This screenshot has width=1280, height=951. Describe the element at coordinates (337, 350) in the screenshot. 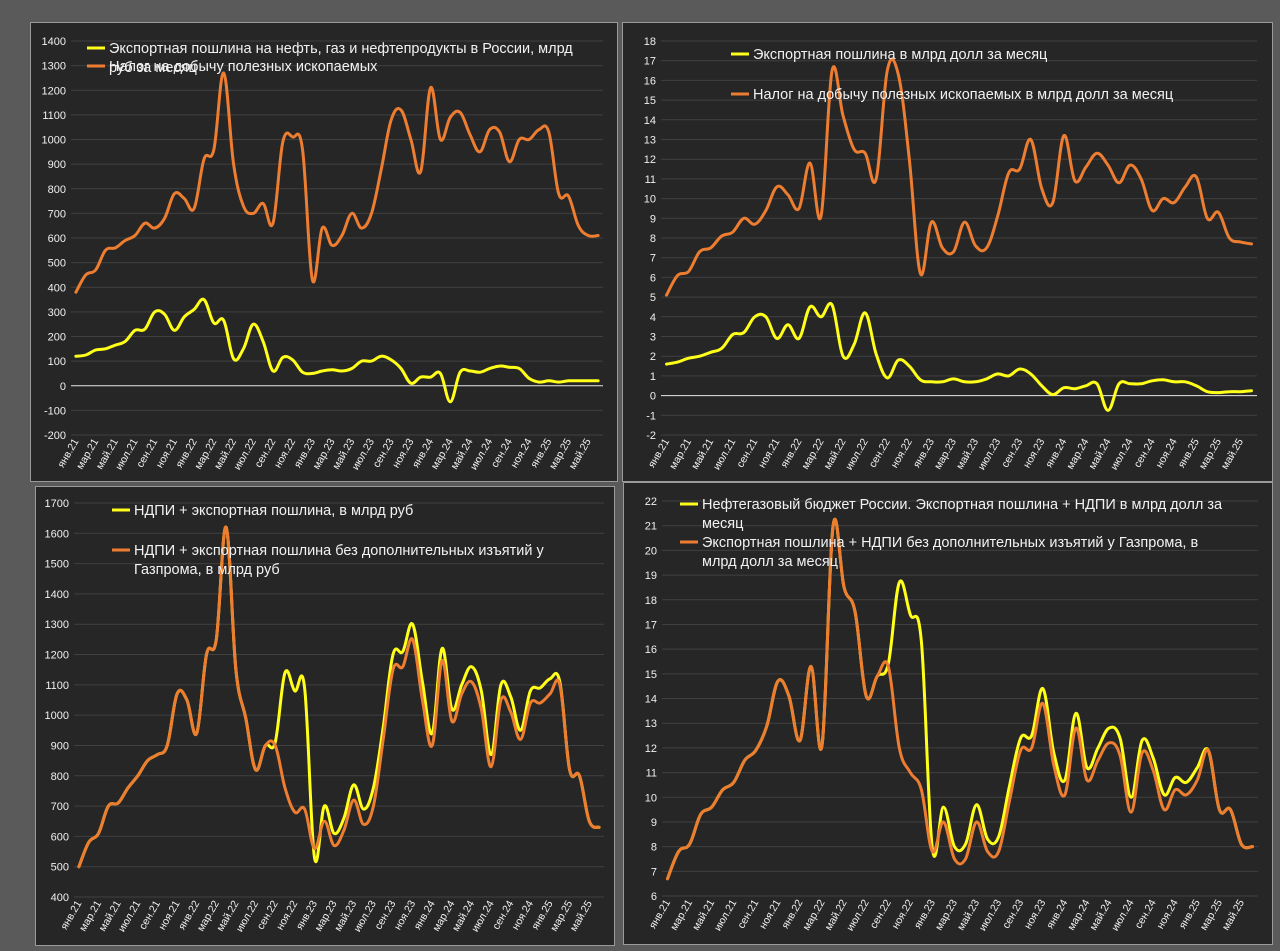

I see `series-line-yellow` at that location.